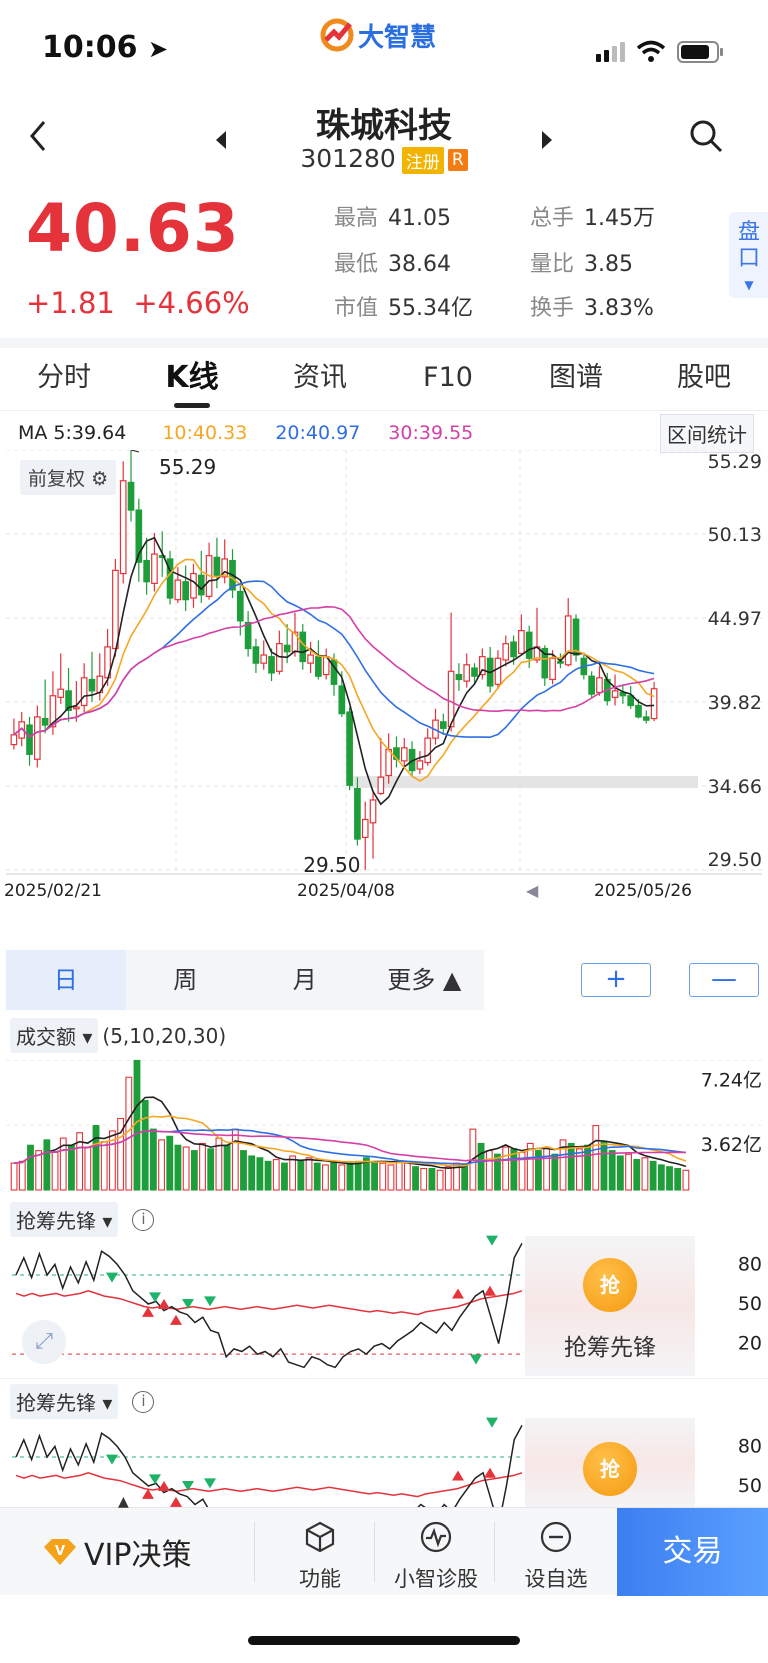  I want to click on pankou-button: 盘口 ▼, so click(748, 255).